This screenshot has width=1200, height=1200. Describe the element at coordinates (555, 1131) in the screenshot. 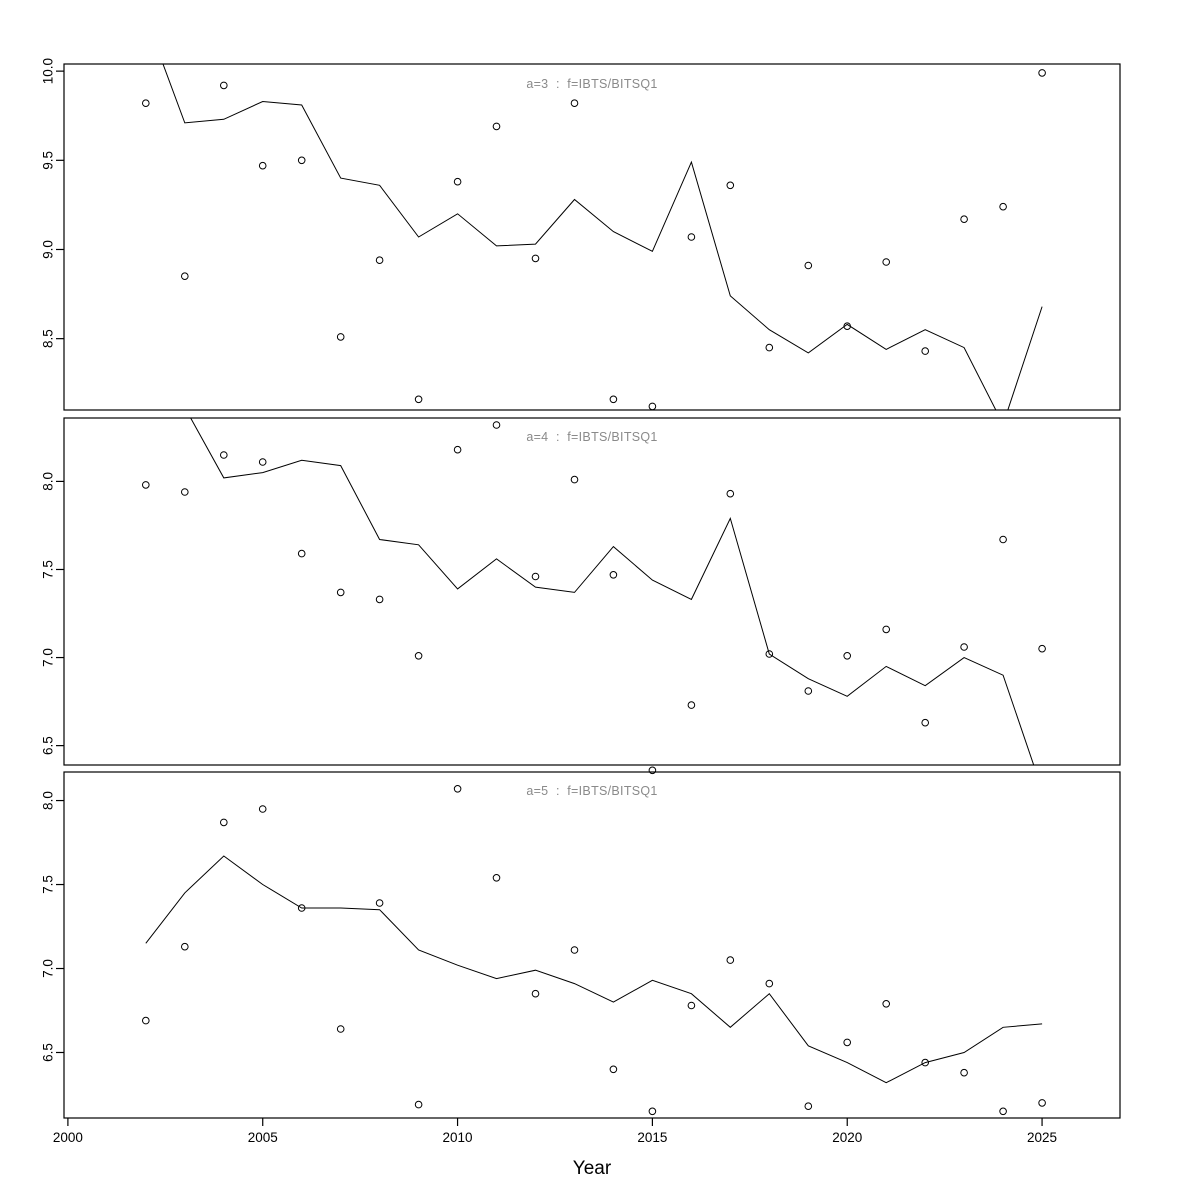

I see `x-axis: 2000 2005 2010 2015 2020 2025` at that location.